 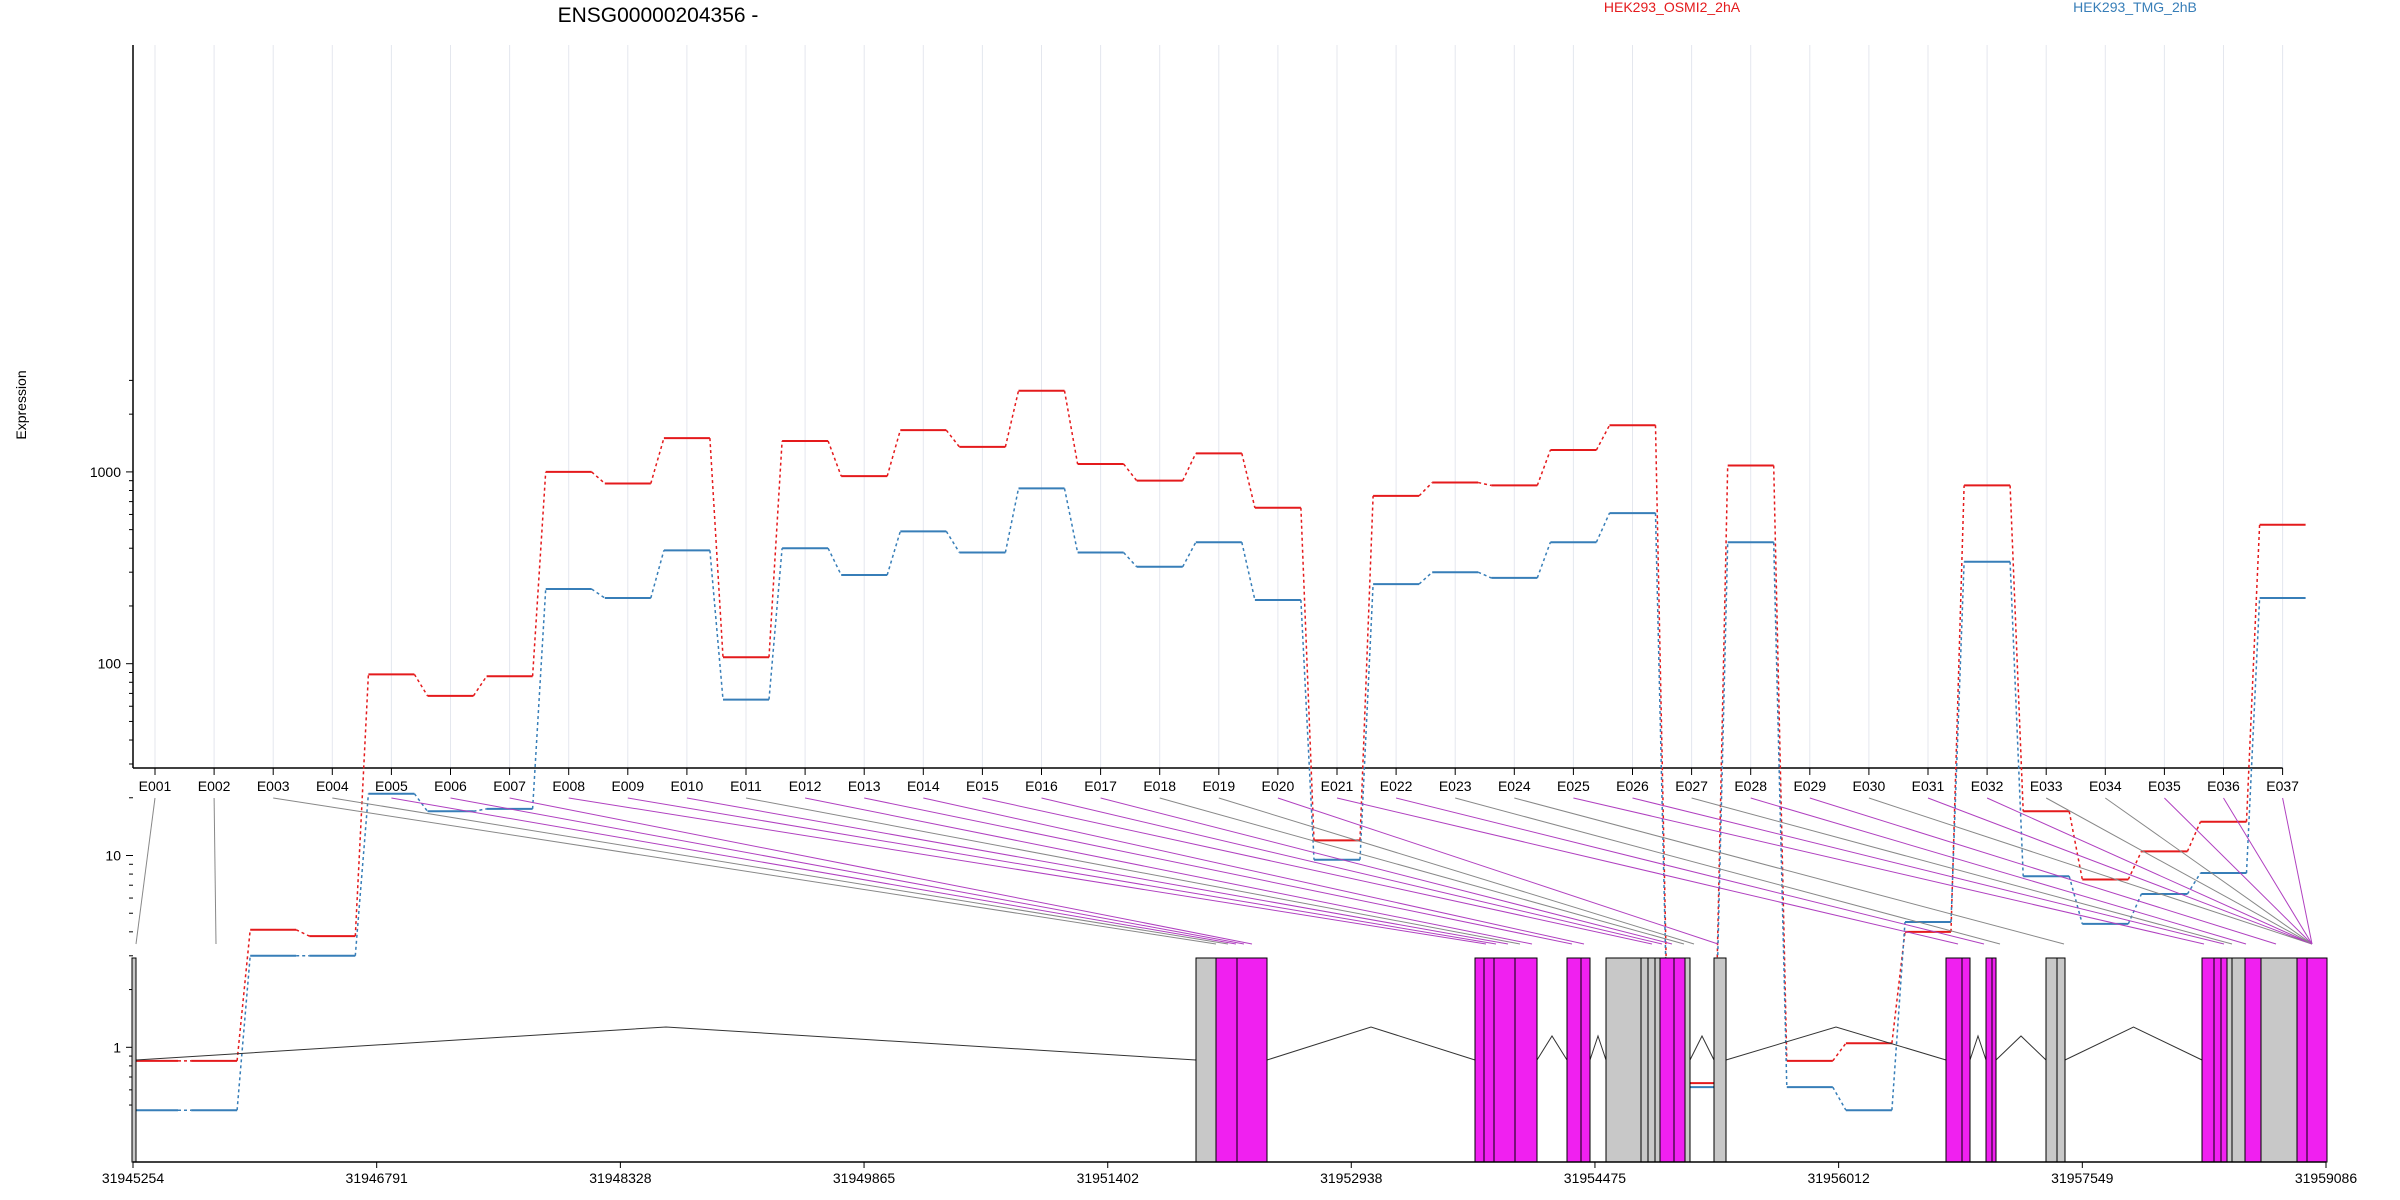 What do you see at coordinates (110, 664) in the screenshot?
I see `y-tick-label: 100` at bounding box center [110, 664].